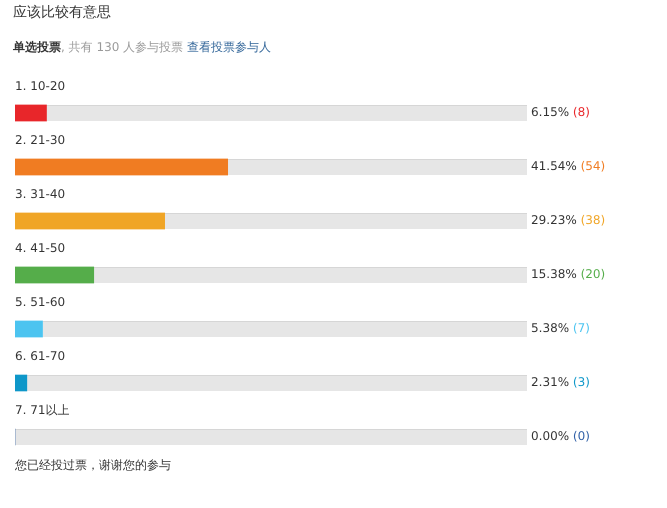 The image size is (667, 508). I want to click on y-tick-label: 7. 71以上, so click(42, 410).